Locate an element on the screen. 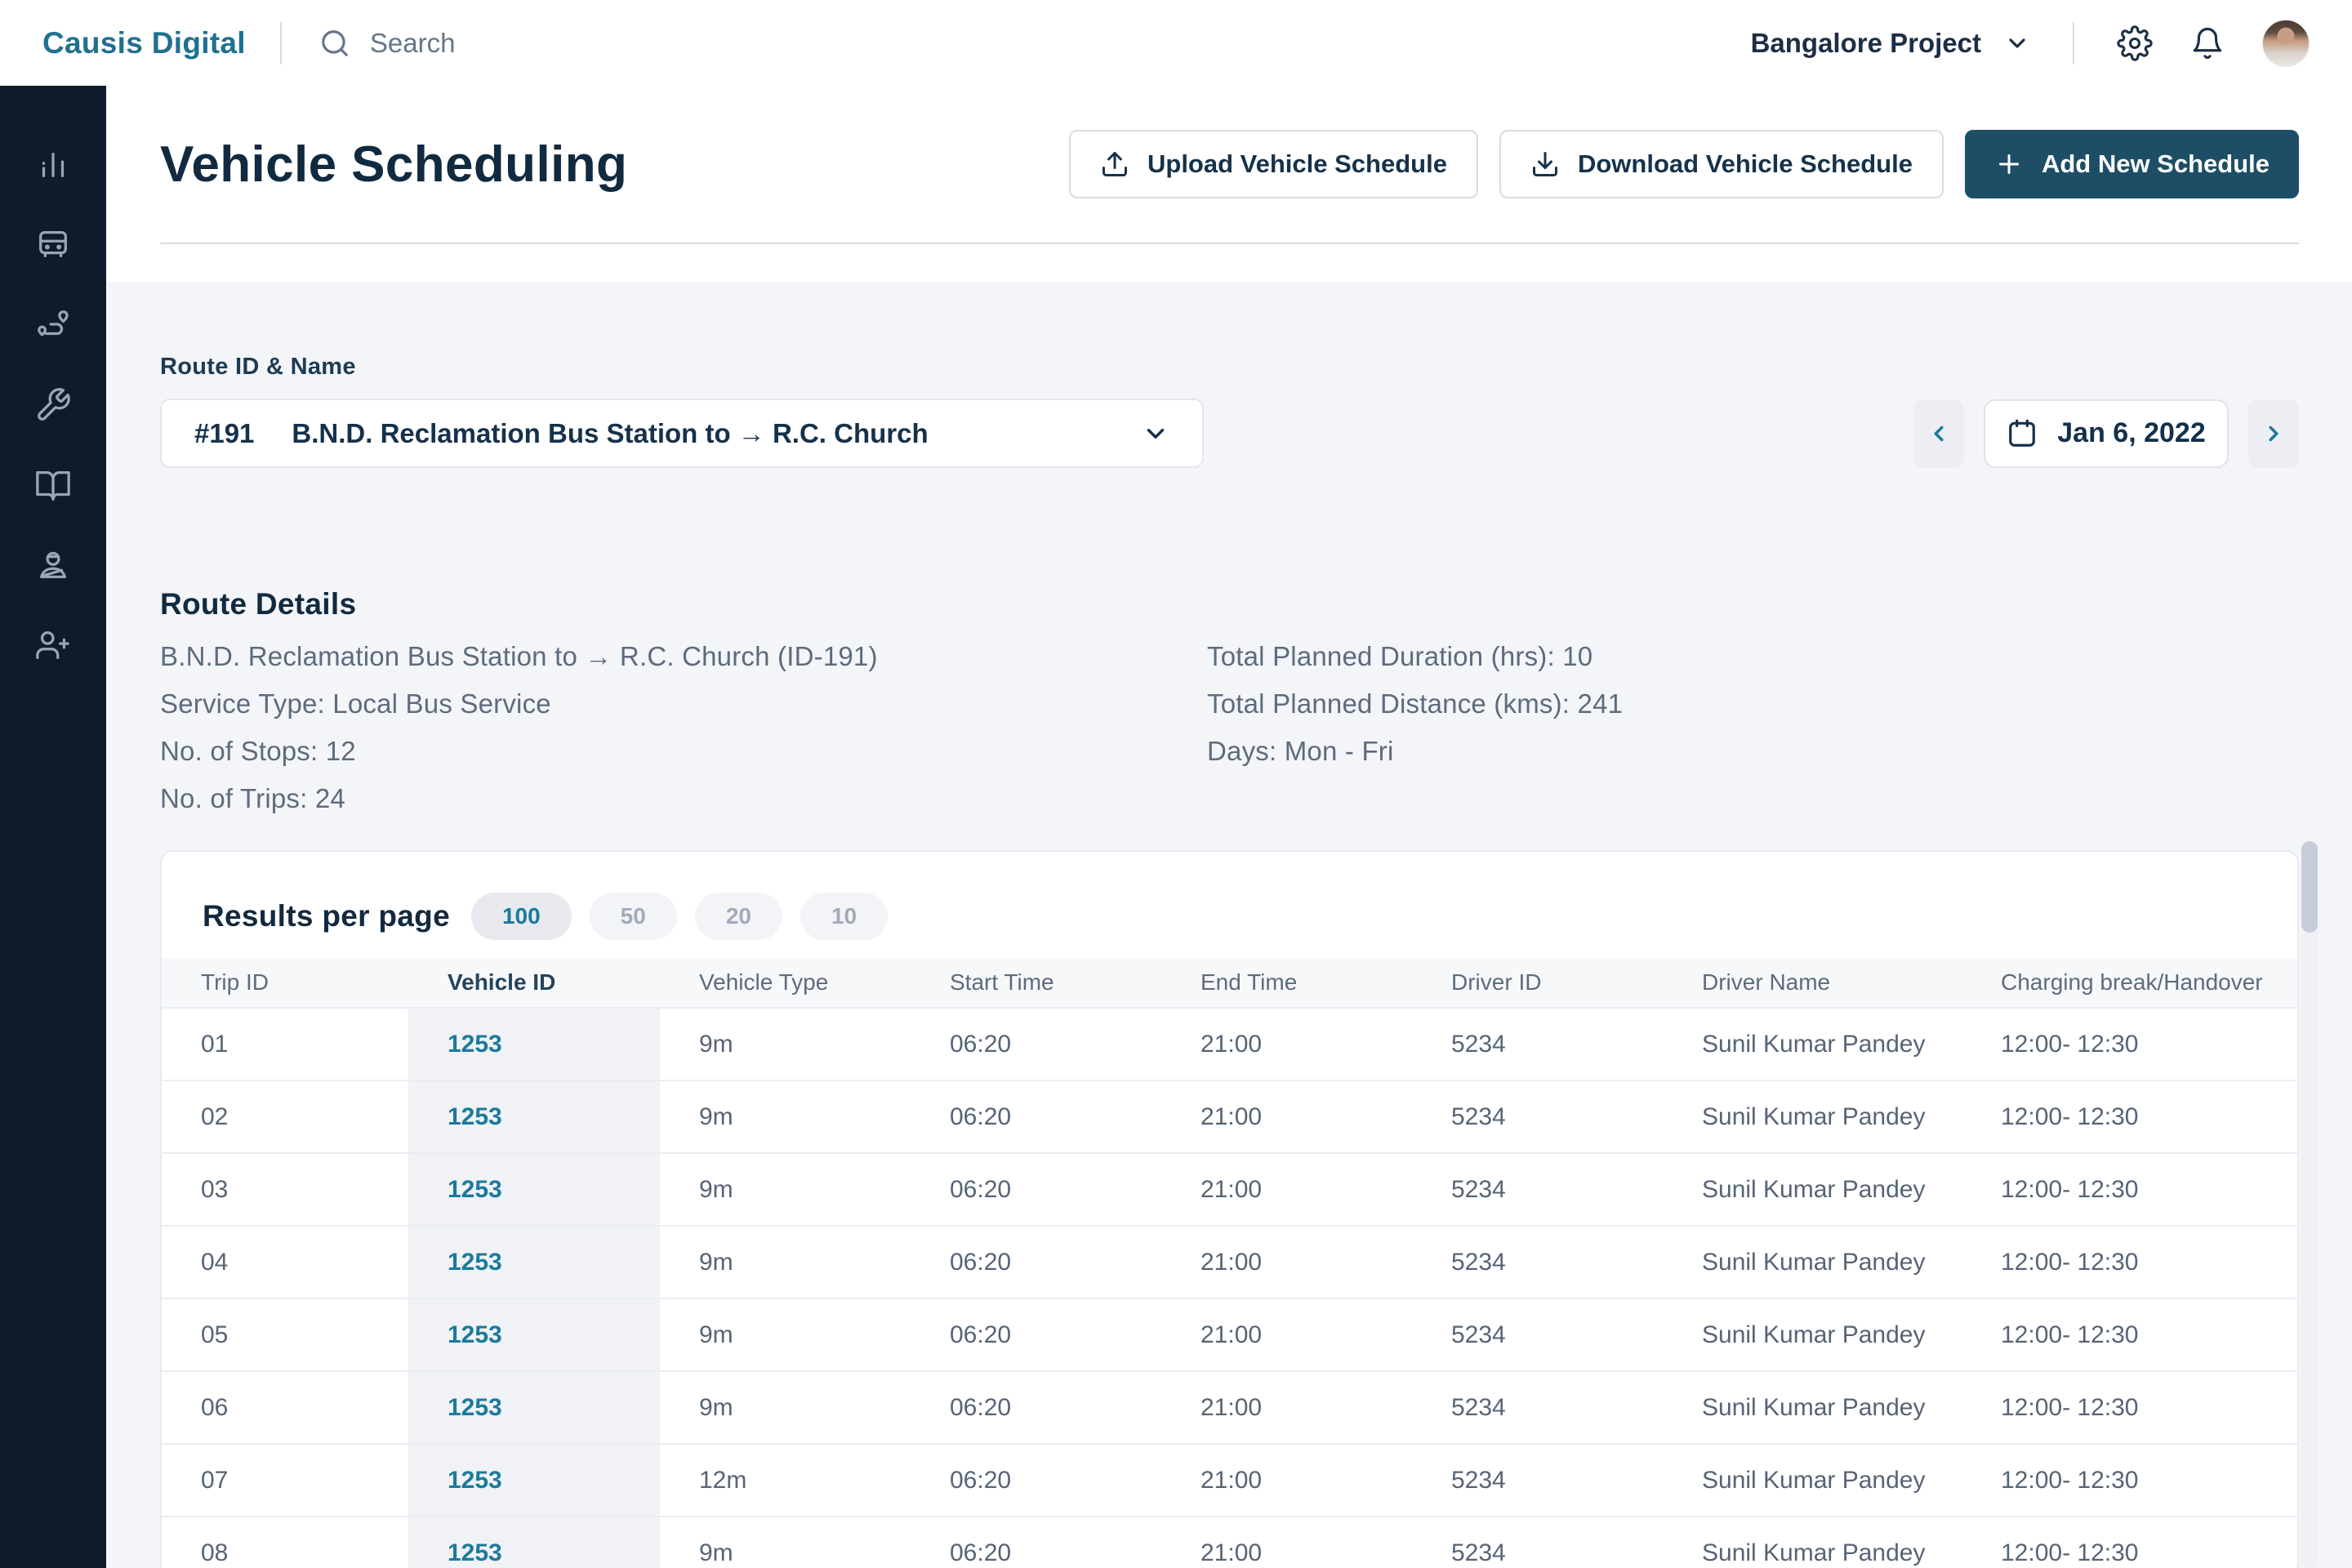  sidebar-item-routes is located at coordinates (53, 325).